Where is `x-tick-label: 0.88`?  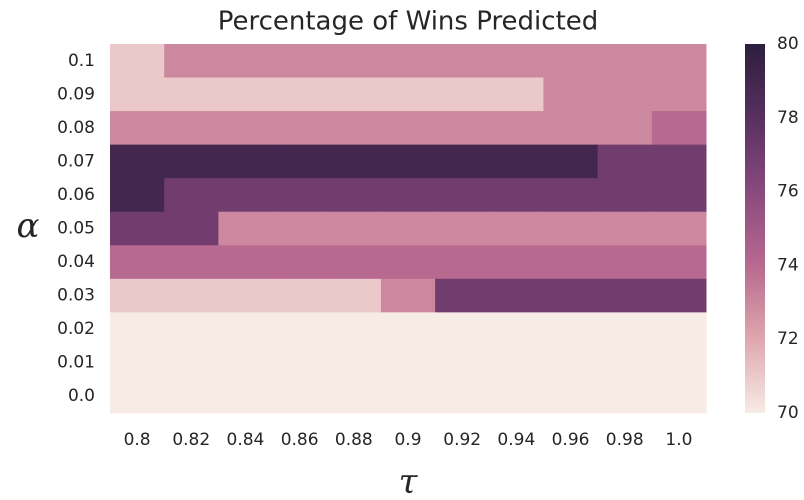 x-tick-label: 0.88 is located at coordinates (354, 440).